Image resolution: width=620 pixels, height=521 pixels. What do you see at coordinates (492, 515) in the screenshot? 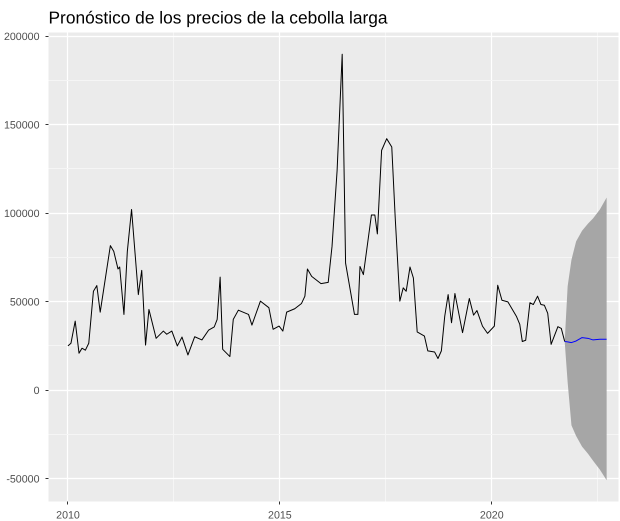
I see `x-tick-label: 2020` at bounding box center [492, 515].